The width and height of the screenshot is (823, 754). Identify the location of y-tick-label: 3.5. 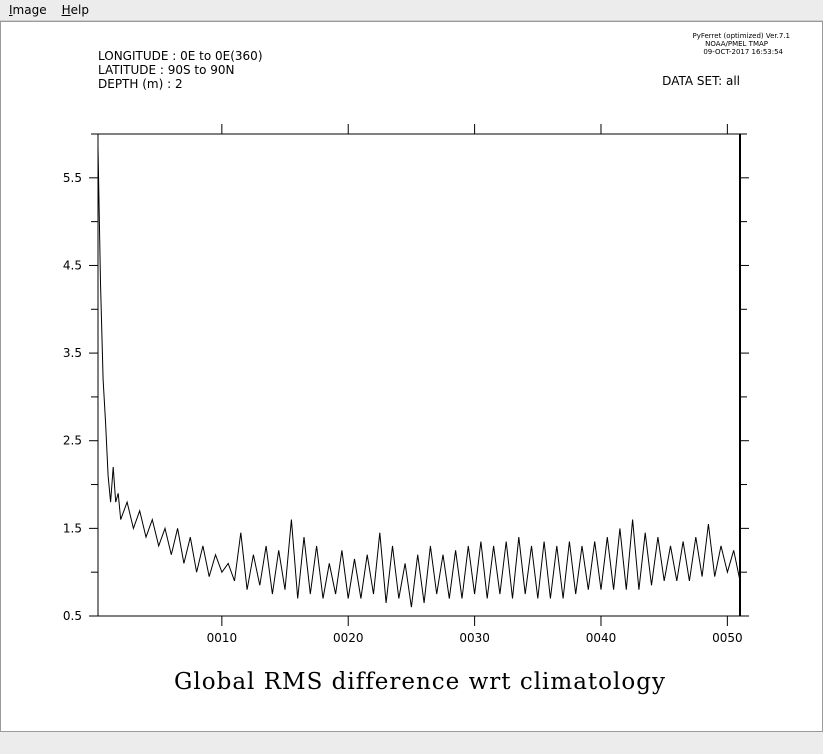
(72, 353).